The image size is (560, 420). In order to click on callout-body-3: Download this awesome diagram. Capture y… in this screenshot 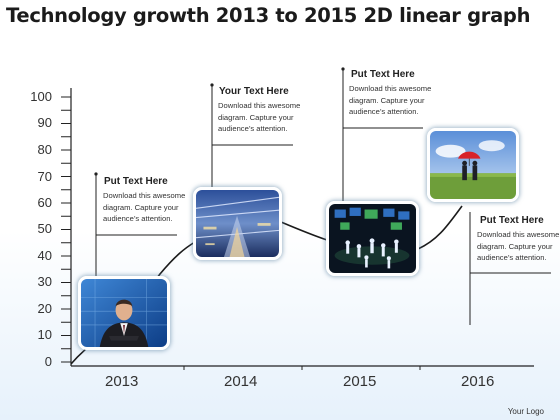, I will do `click(390, 100)`.